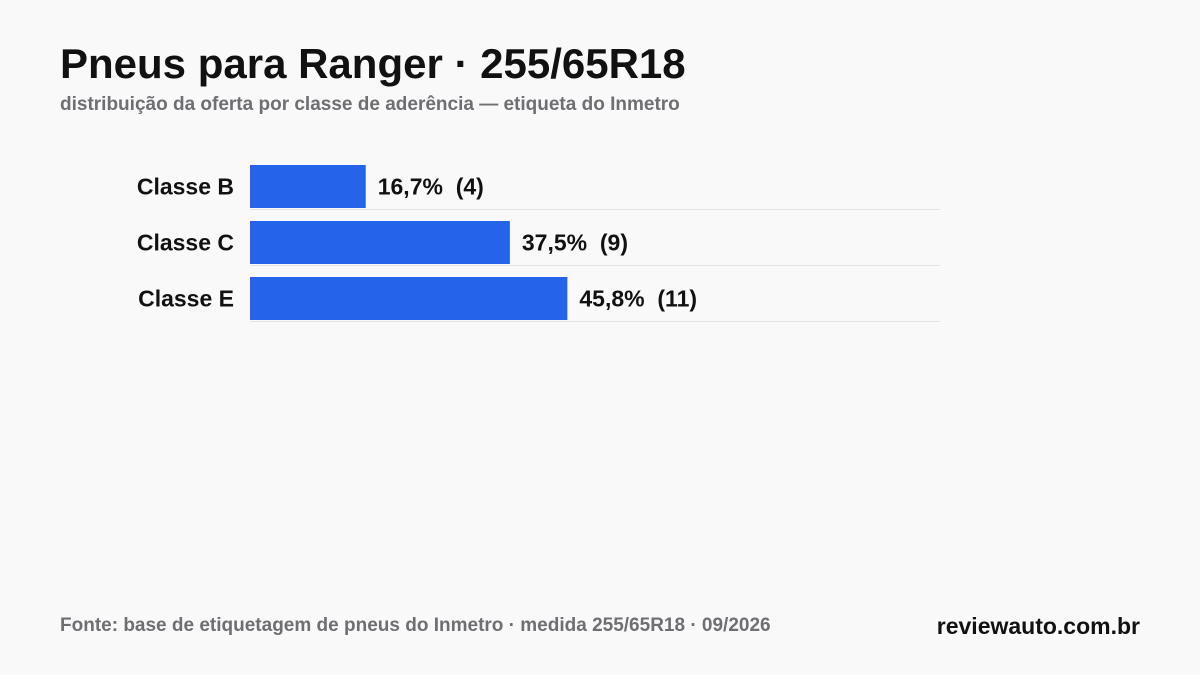 This screenshot has height=675, width=1200. I want to click on value-label: 16,7% (4), so click(431, 187).